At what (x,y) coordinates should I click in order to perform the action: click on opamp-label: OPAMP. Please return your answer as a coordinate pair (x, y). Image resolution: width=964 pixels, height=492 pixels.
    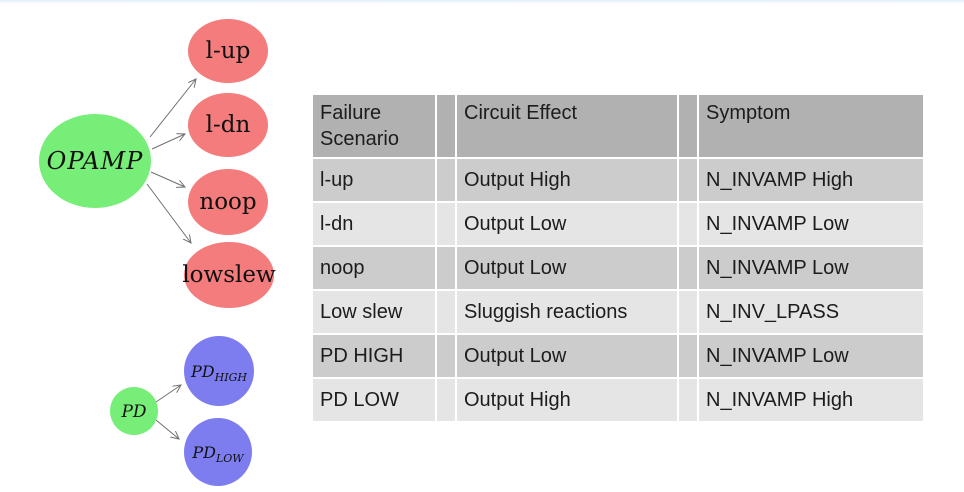
    Looking at the image, I should click on (95, 161).